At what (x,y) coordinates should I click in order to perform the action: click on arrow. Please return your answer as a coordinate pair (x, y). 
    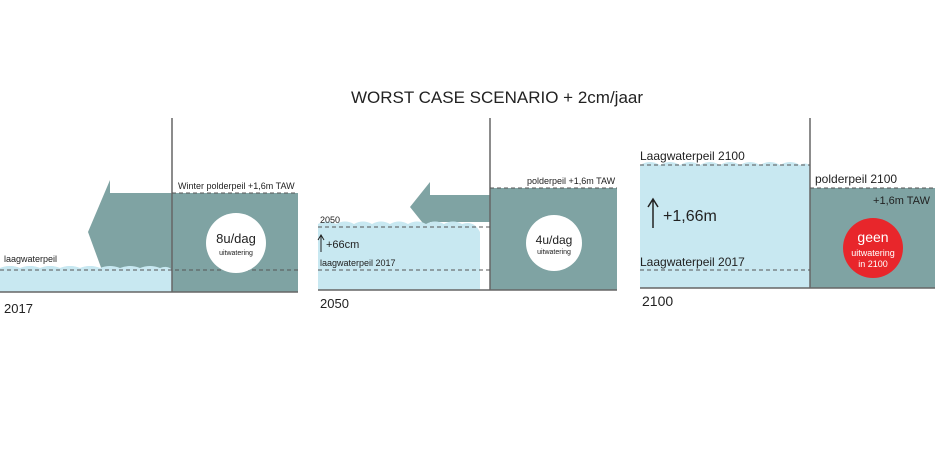
    Looking at the image, I should click on (450, 207).